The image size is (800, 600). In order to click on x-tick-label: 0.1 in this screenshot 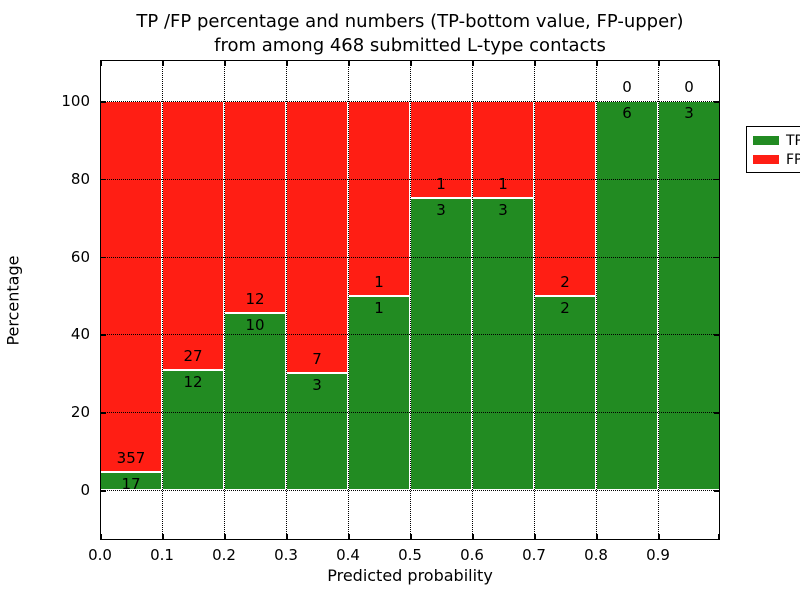, I will do `click(162, 555)`.